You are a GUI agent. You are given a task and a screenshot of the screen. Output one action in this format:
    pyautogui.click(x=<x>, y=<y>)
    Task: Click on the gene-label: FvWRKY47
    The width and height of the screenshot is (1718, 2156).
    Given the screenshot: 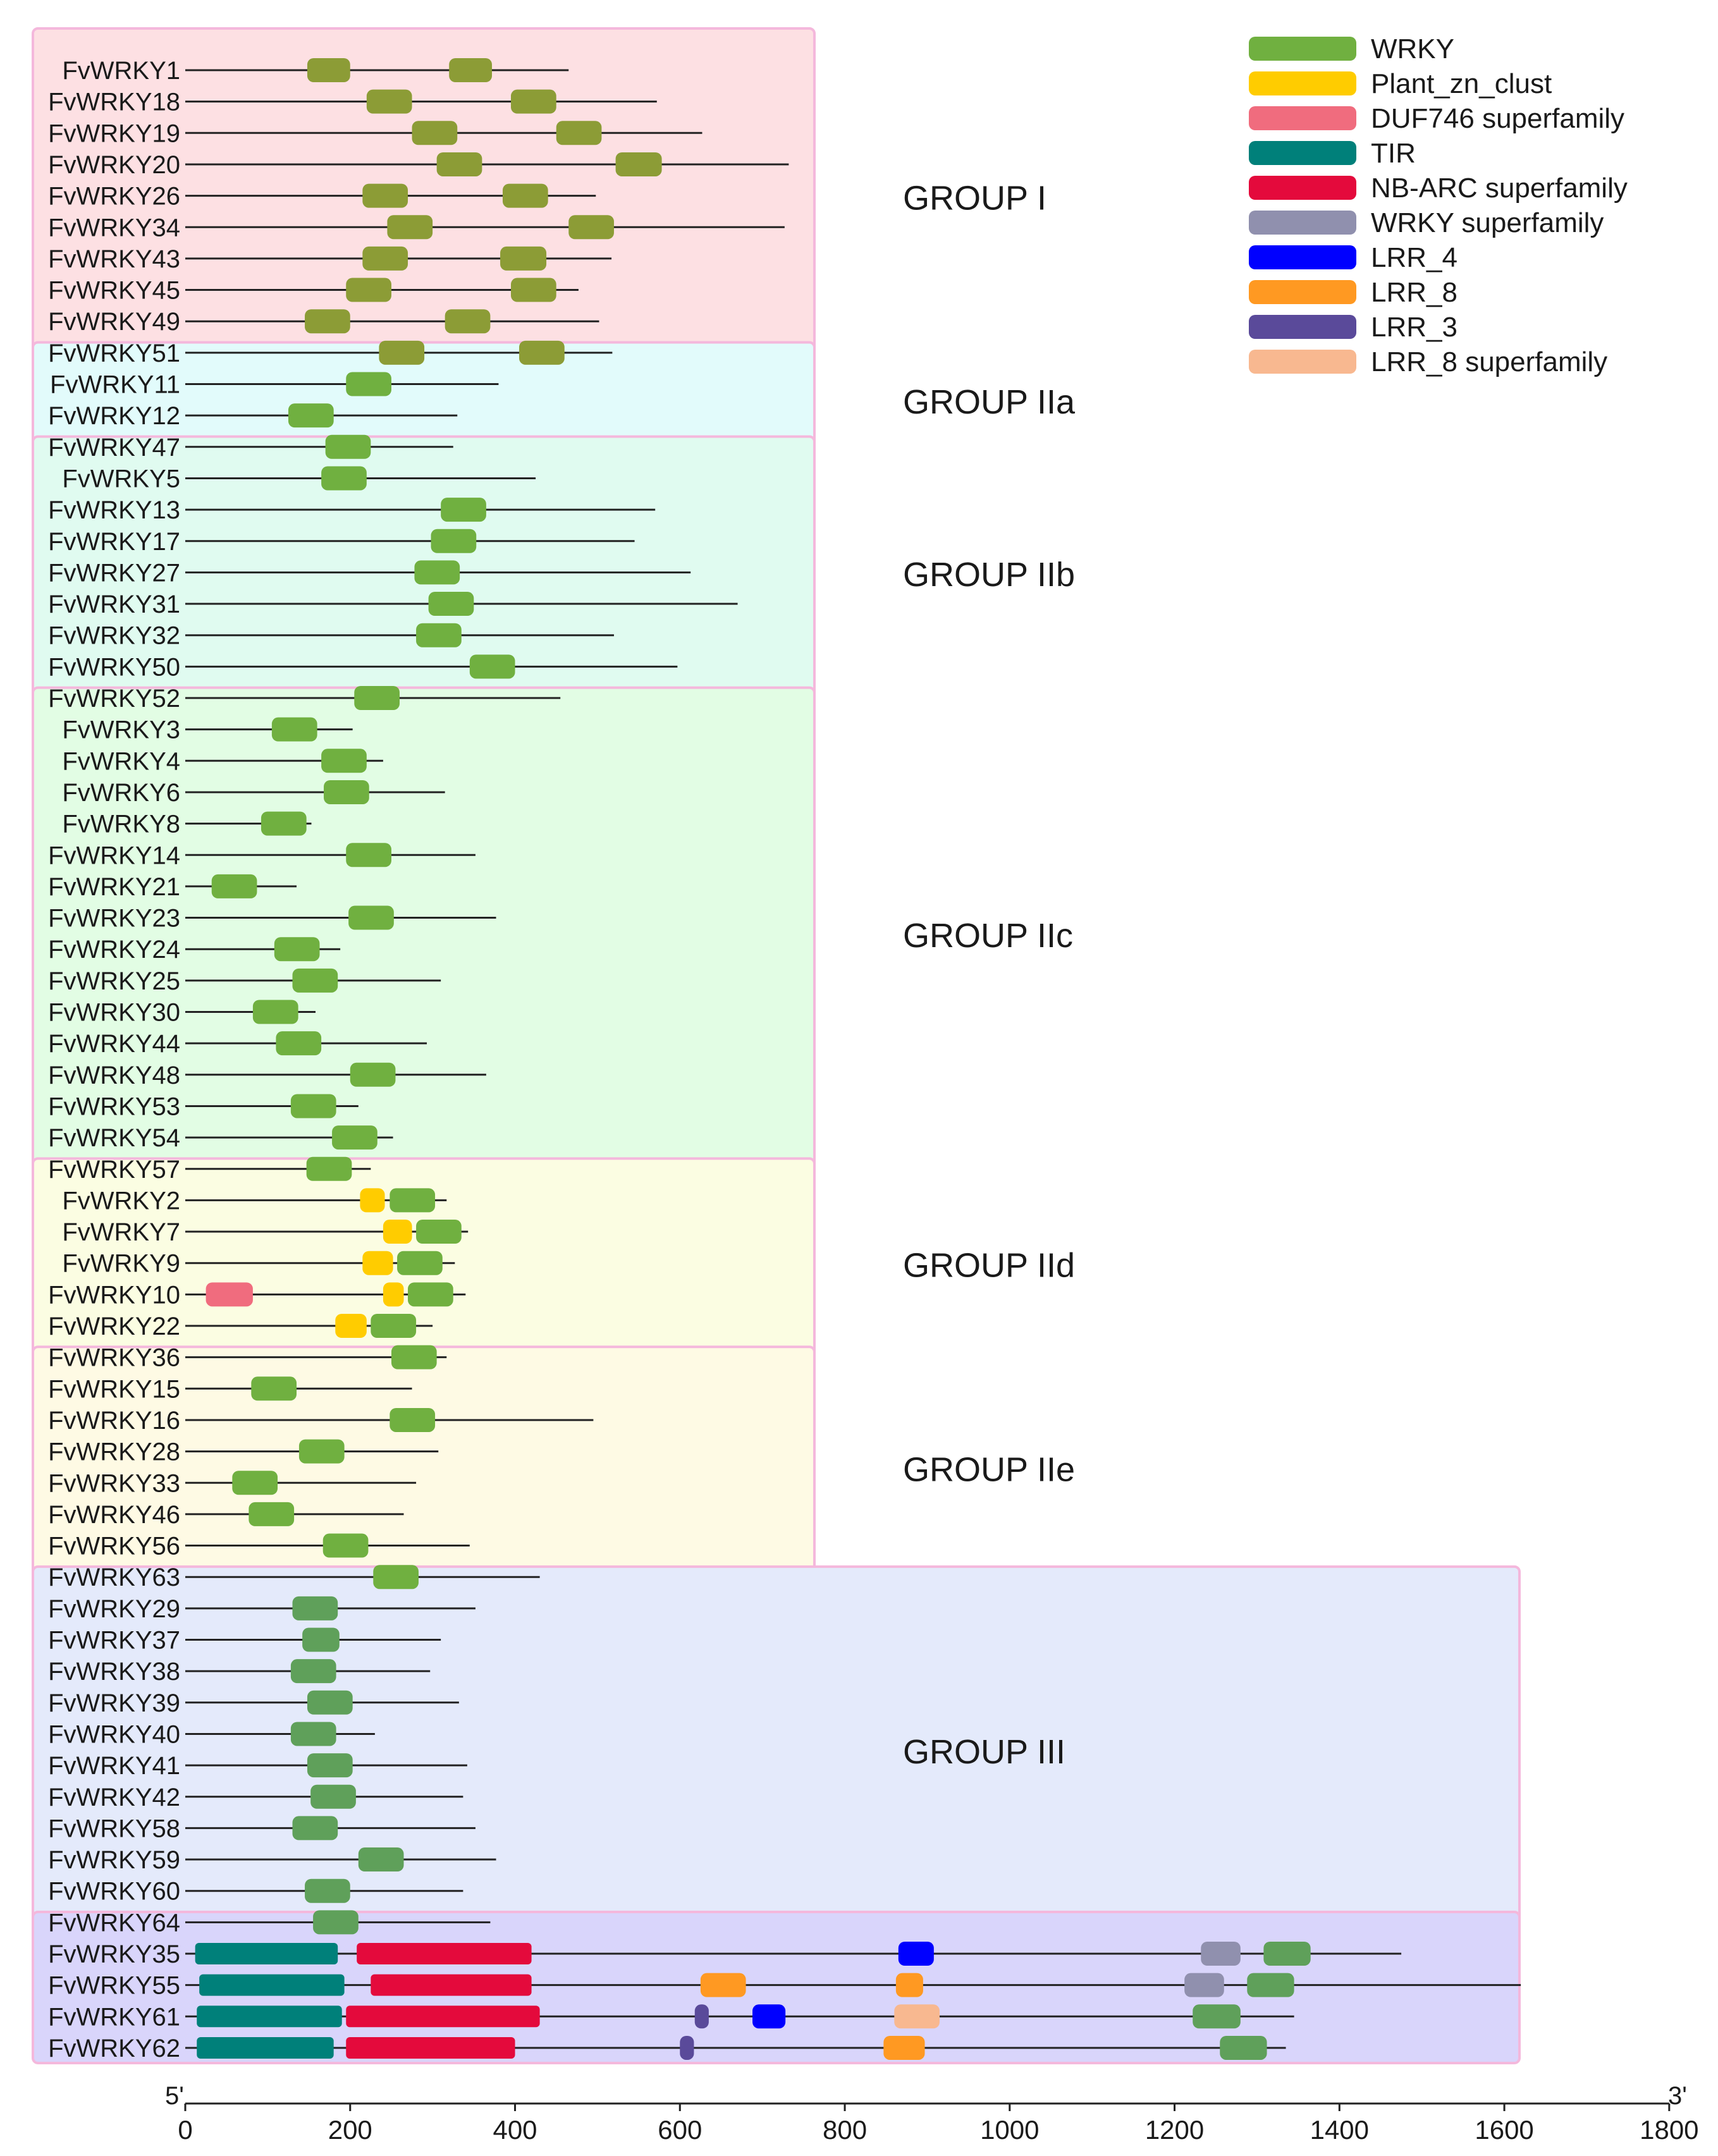 What is the action you would take?
    pyautogui.click(x=114, y=448)
    